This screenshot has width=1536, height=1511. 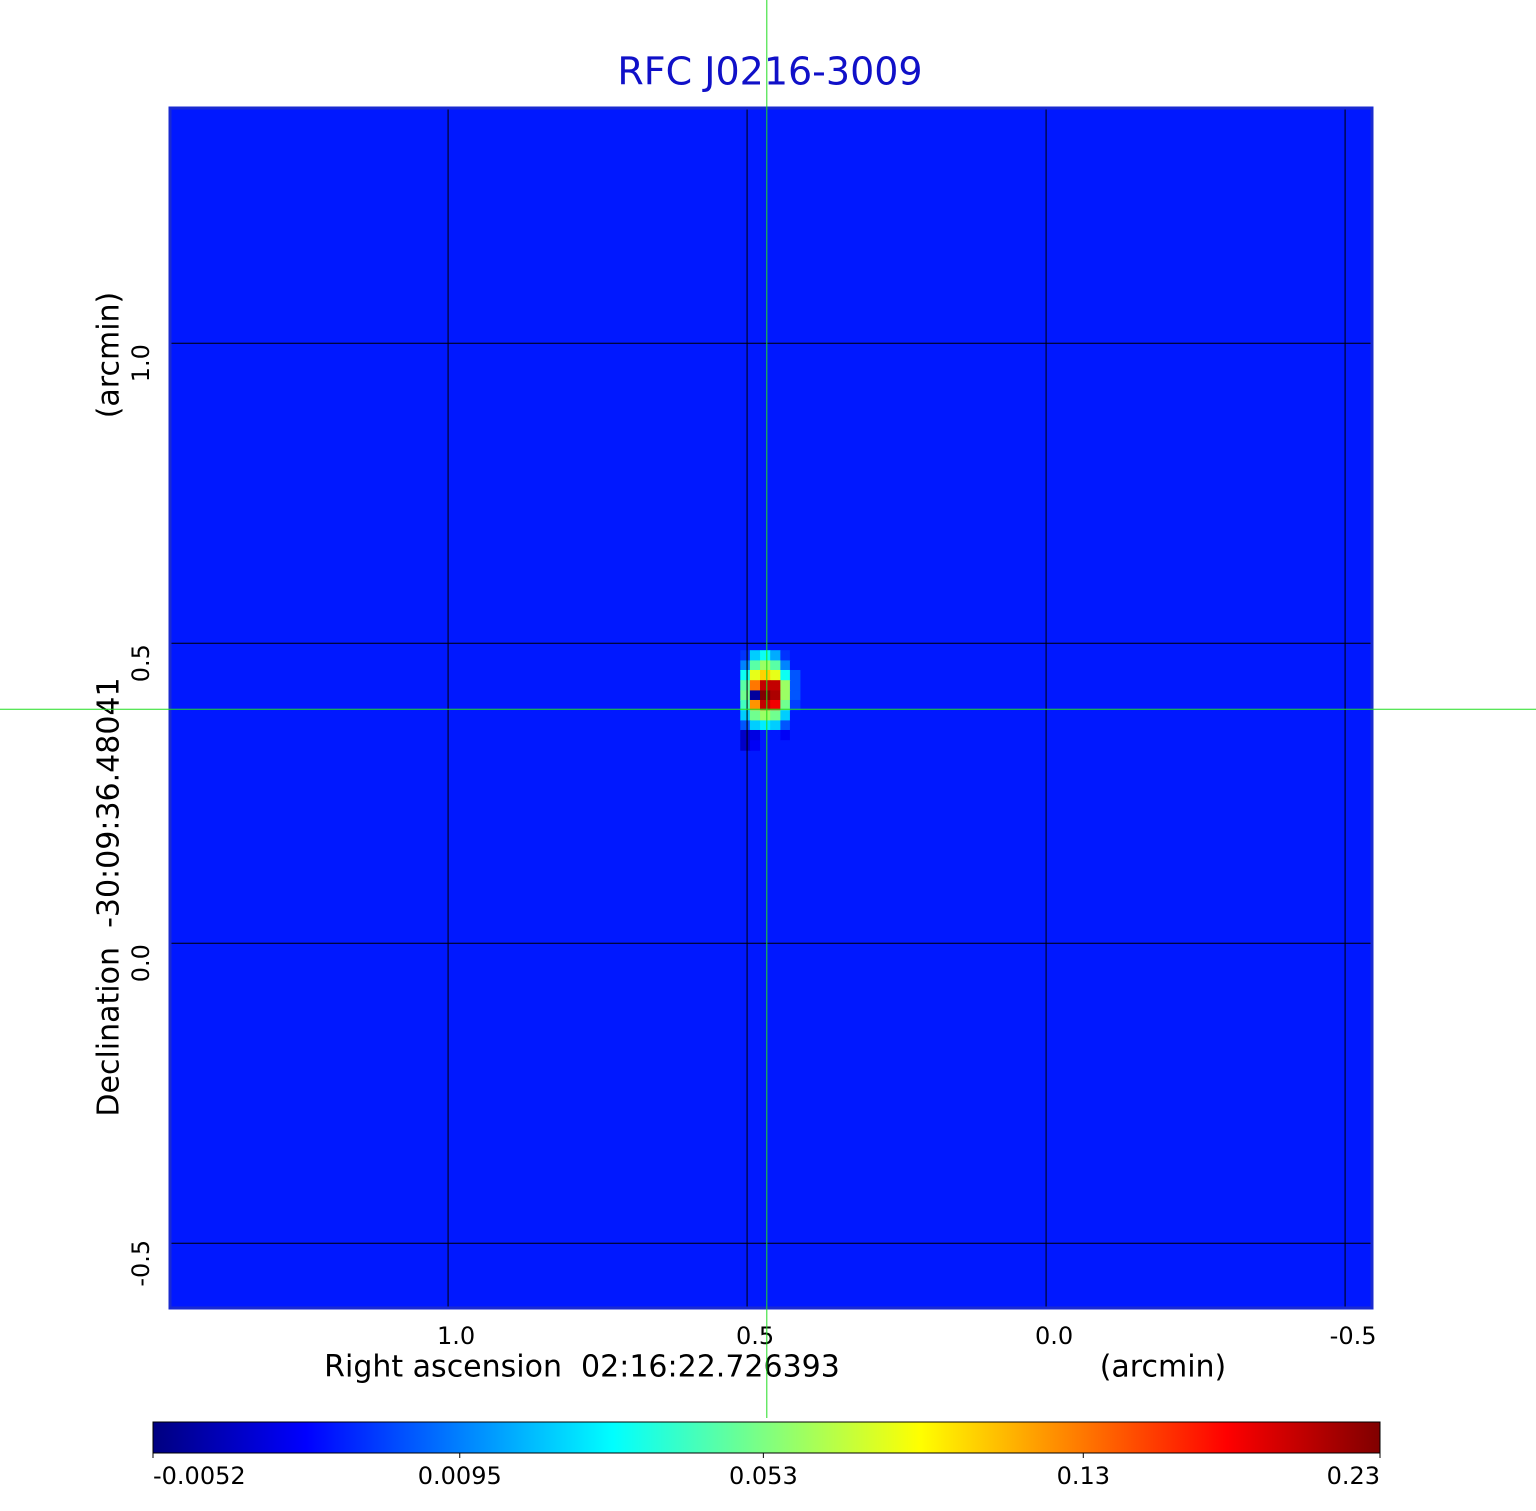 What do you see at coordinates (109, 355) in the screenshot?
I see `y-axis-unit: (arcmin)` at bounding box center [109, 355].